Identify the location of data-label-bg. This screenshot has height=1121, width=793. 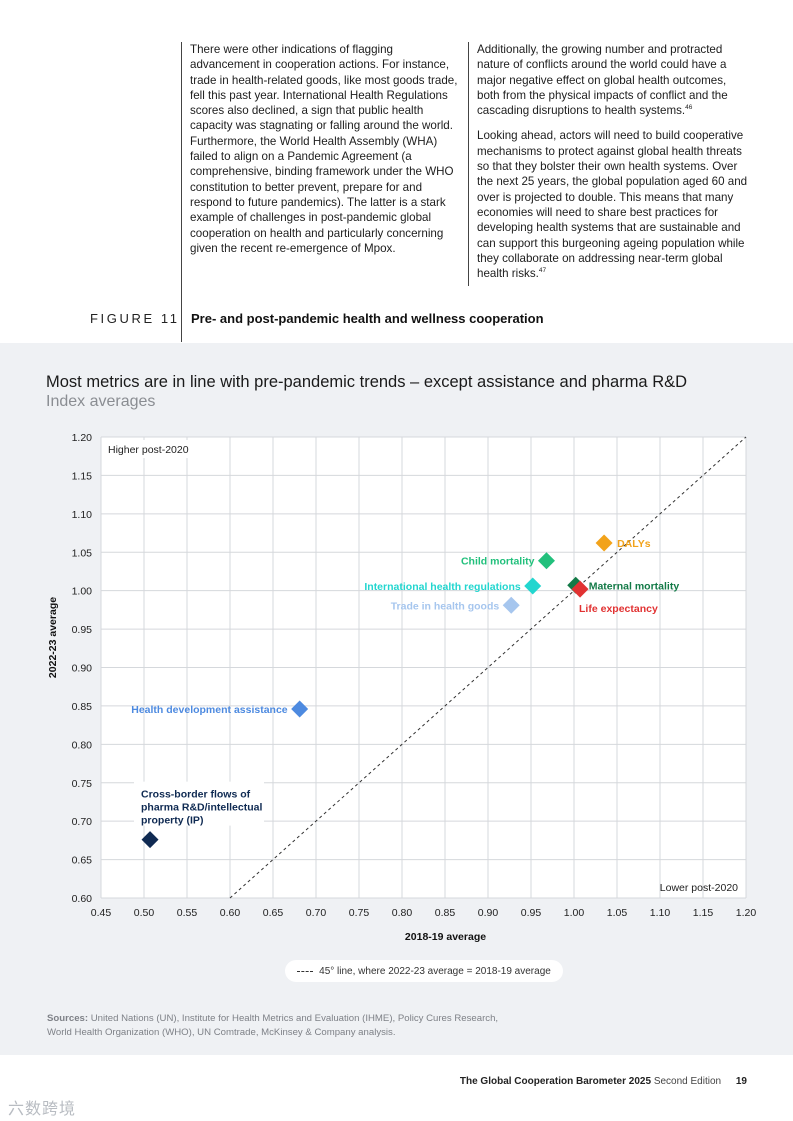
(199, 803).